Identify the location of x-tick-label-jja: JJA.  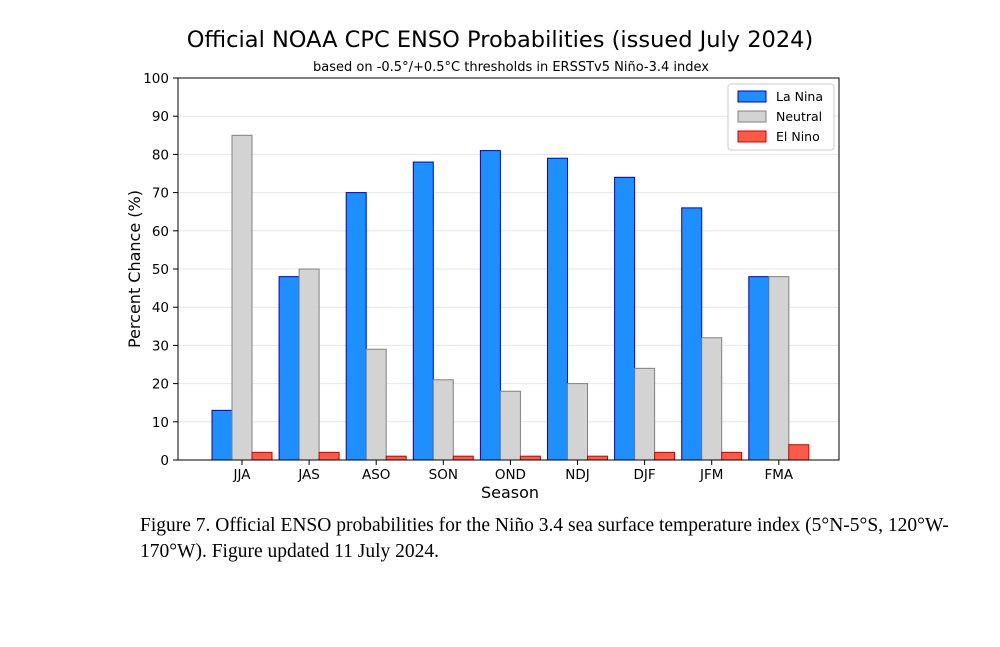
(242, 475).